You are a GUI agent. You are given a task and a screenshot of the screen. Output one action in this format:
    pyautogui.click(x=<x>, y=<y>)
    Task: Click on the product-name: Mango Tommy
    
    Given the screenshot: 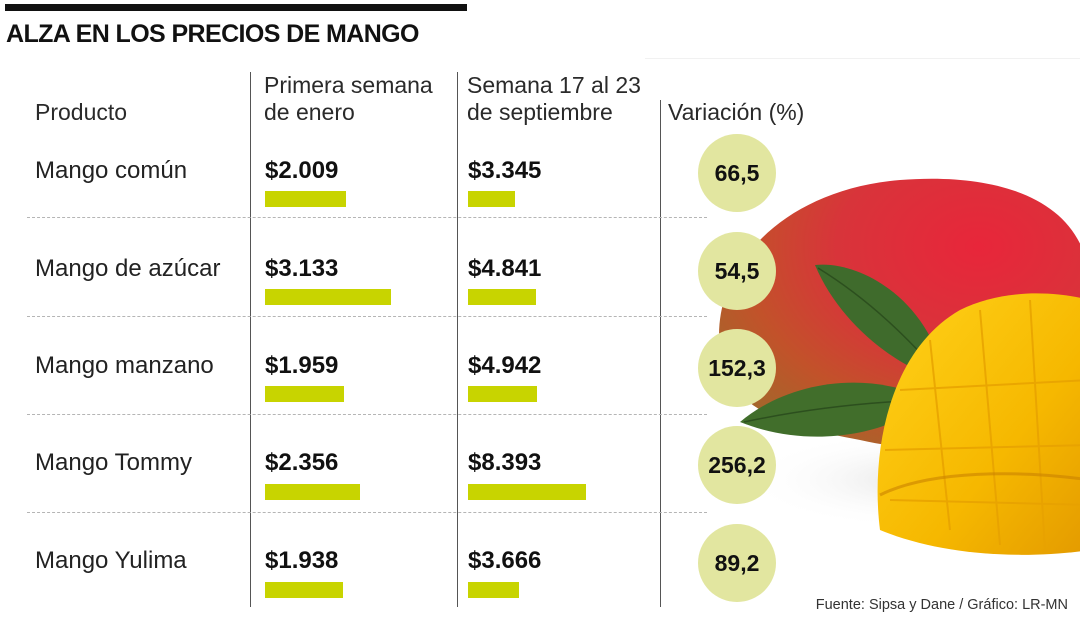 What is the action you would take?
    pyautogui.click(x=113, y=462)
    